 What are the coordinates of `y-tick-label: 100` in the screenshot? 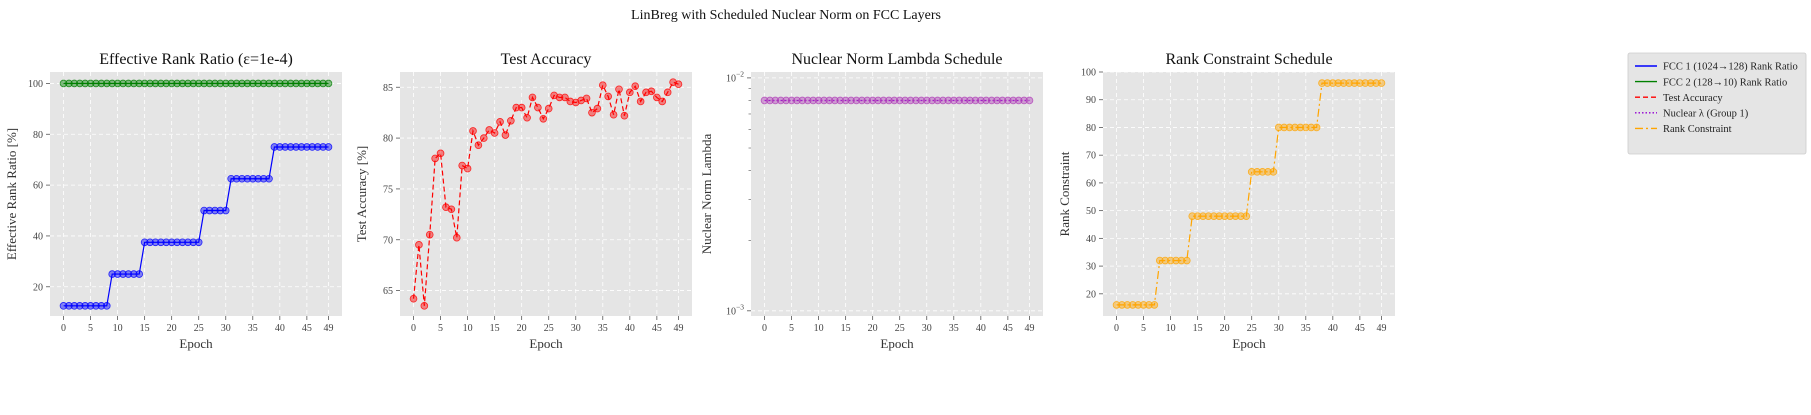 It's located at (1088, 73).